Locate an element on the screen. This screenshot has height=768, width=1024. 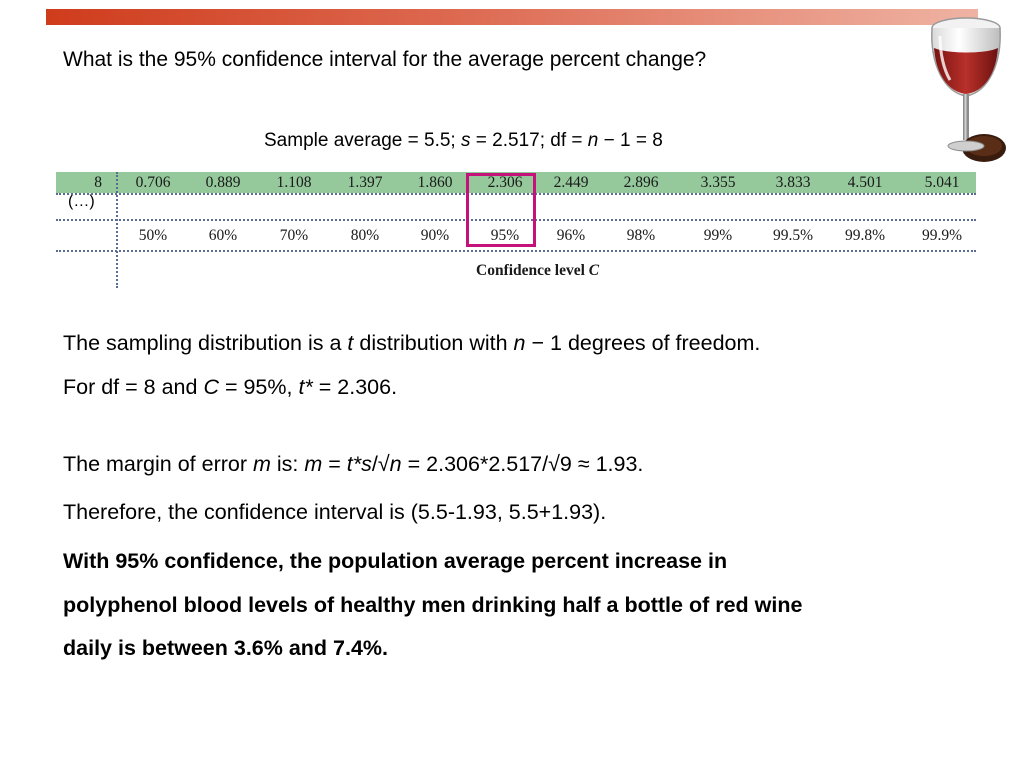
sample-part: Sample average = 5.5; is located at coordinates (362, 140).